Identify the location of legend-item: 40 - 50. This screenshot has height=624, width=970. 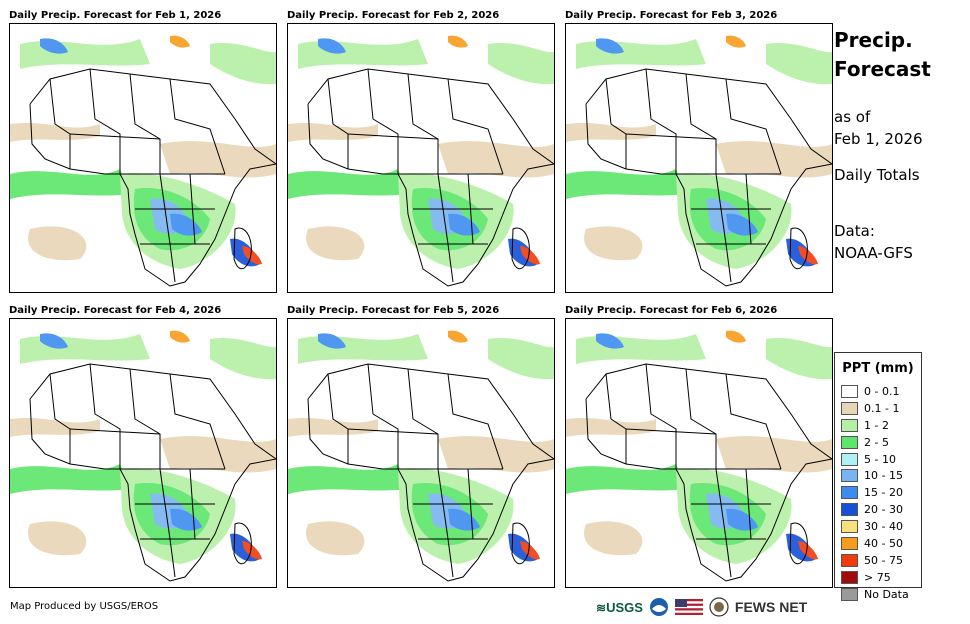
(878, 543).